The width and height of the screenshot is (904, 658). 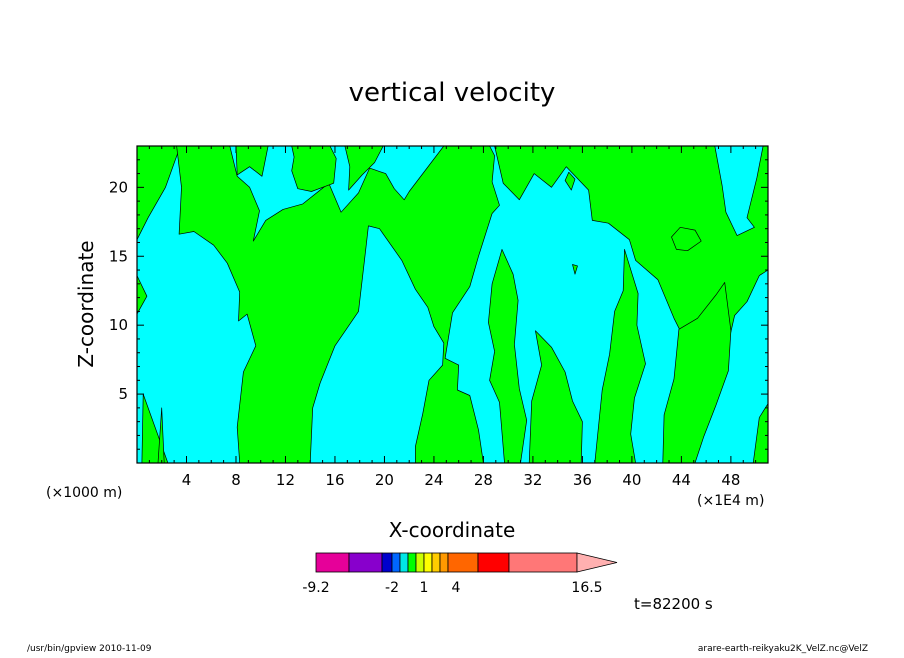 I want to click on y-tick-label: 15, so click(x=118, y=256).